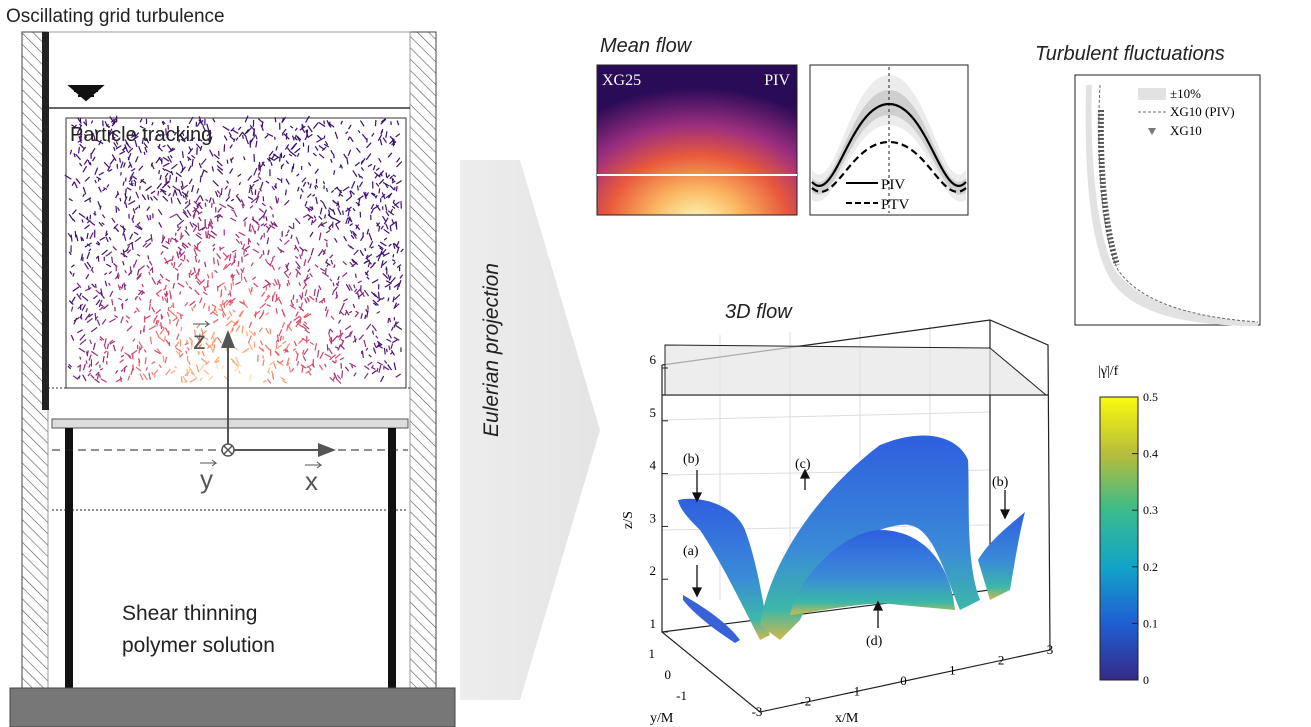 This screenshot has height=727, width=1311. What do you see at coordinates (757, 711) in the screenshot?
I see `tick-label: -3` at bounding box center [757, 711].